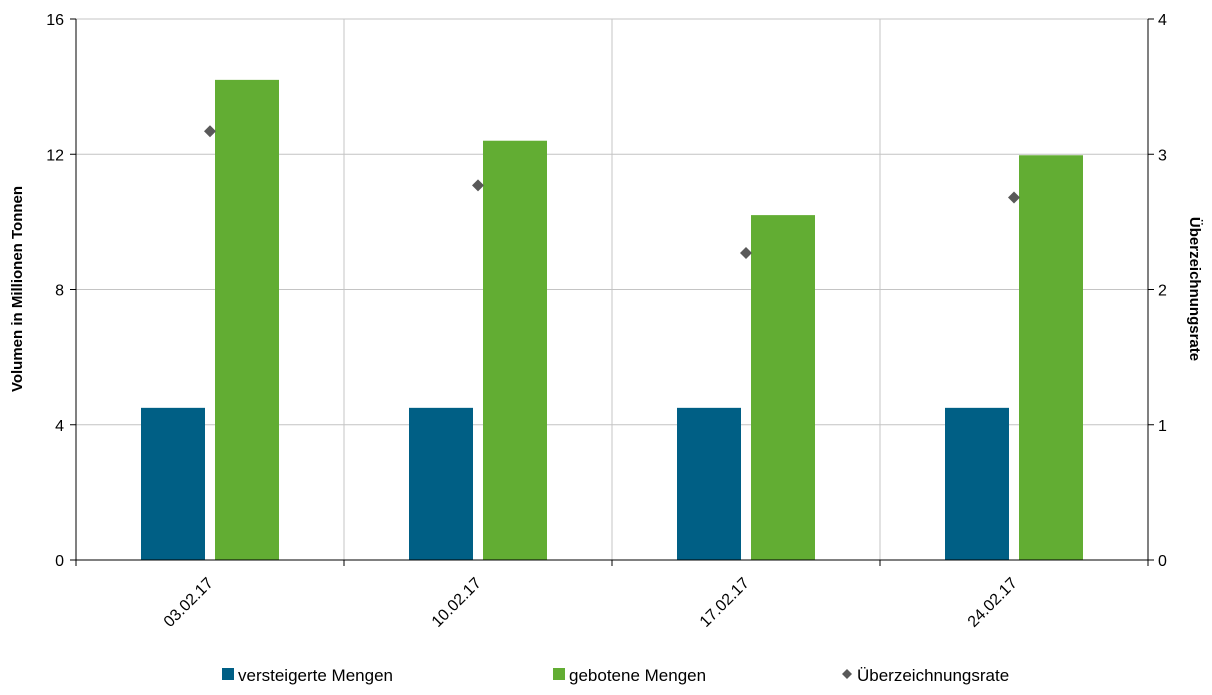 The width and height of the screenshot is (1212, 695). I want to click on left-tick-labels: 0 4 8 12 16, so click(55, 291).